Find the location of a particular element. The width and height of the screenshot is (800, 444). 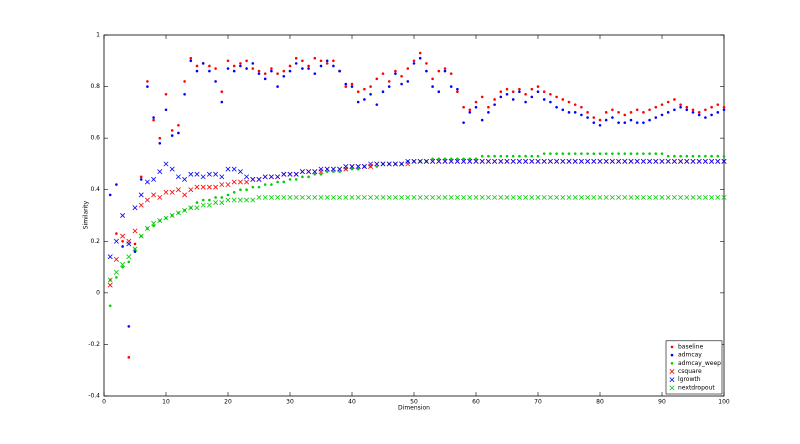

y-tick-label: 0.4 is located at coordinates (95, 189).